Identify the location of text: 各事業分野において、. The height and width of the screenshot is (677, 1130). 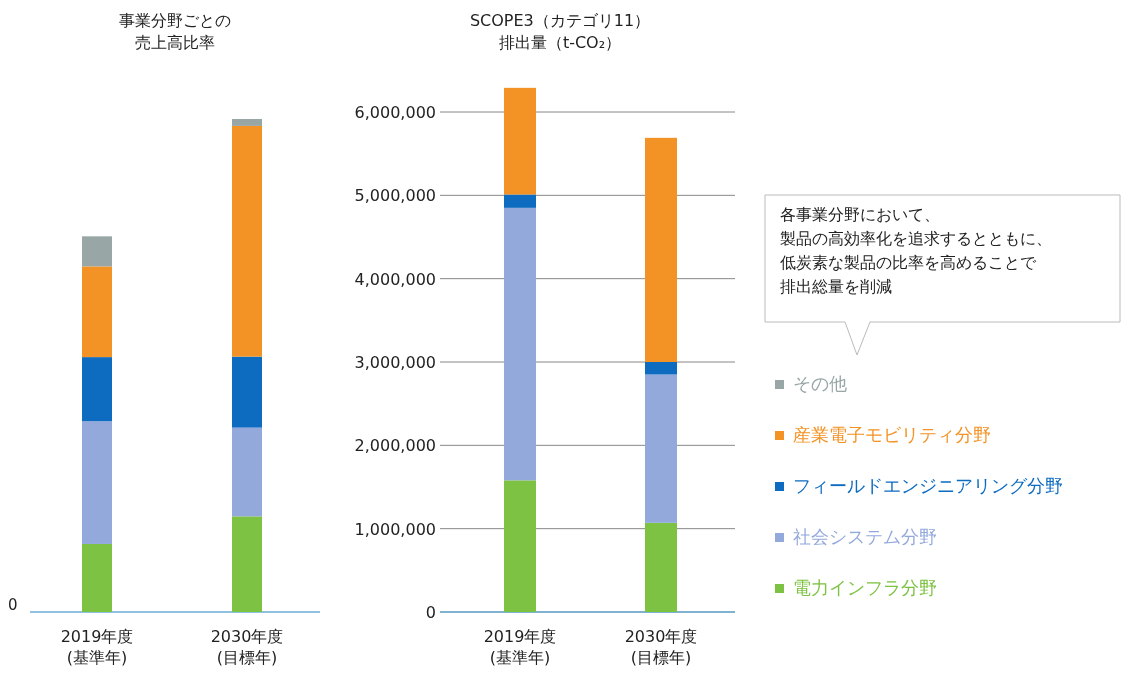
(860, 215).